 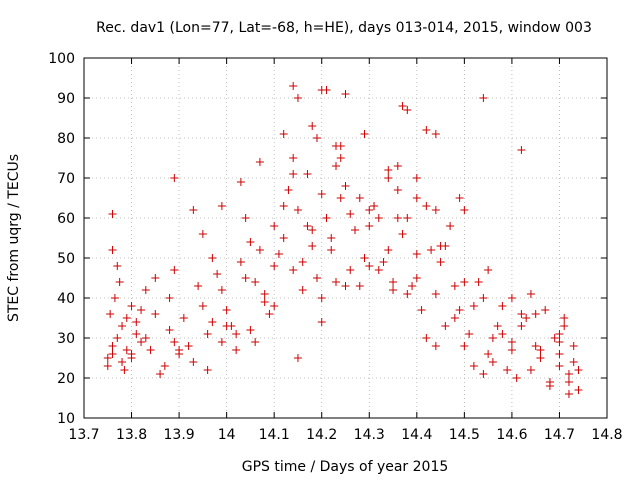 I want to click on x-tick-label: 14.7, so click(x=559, y=435).